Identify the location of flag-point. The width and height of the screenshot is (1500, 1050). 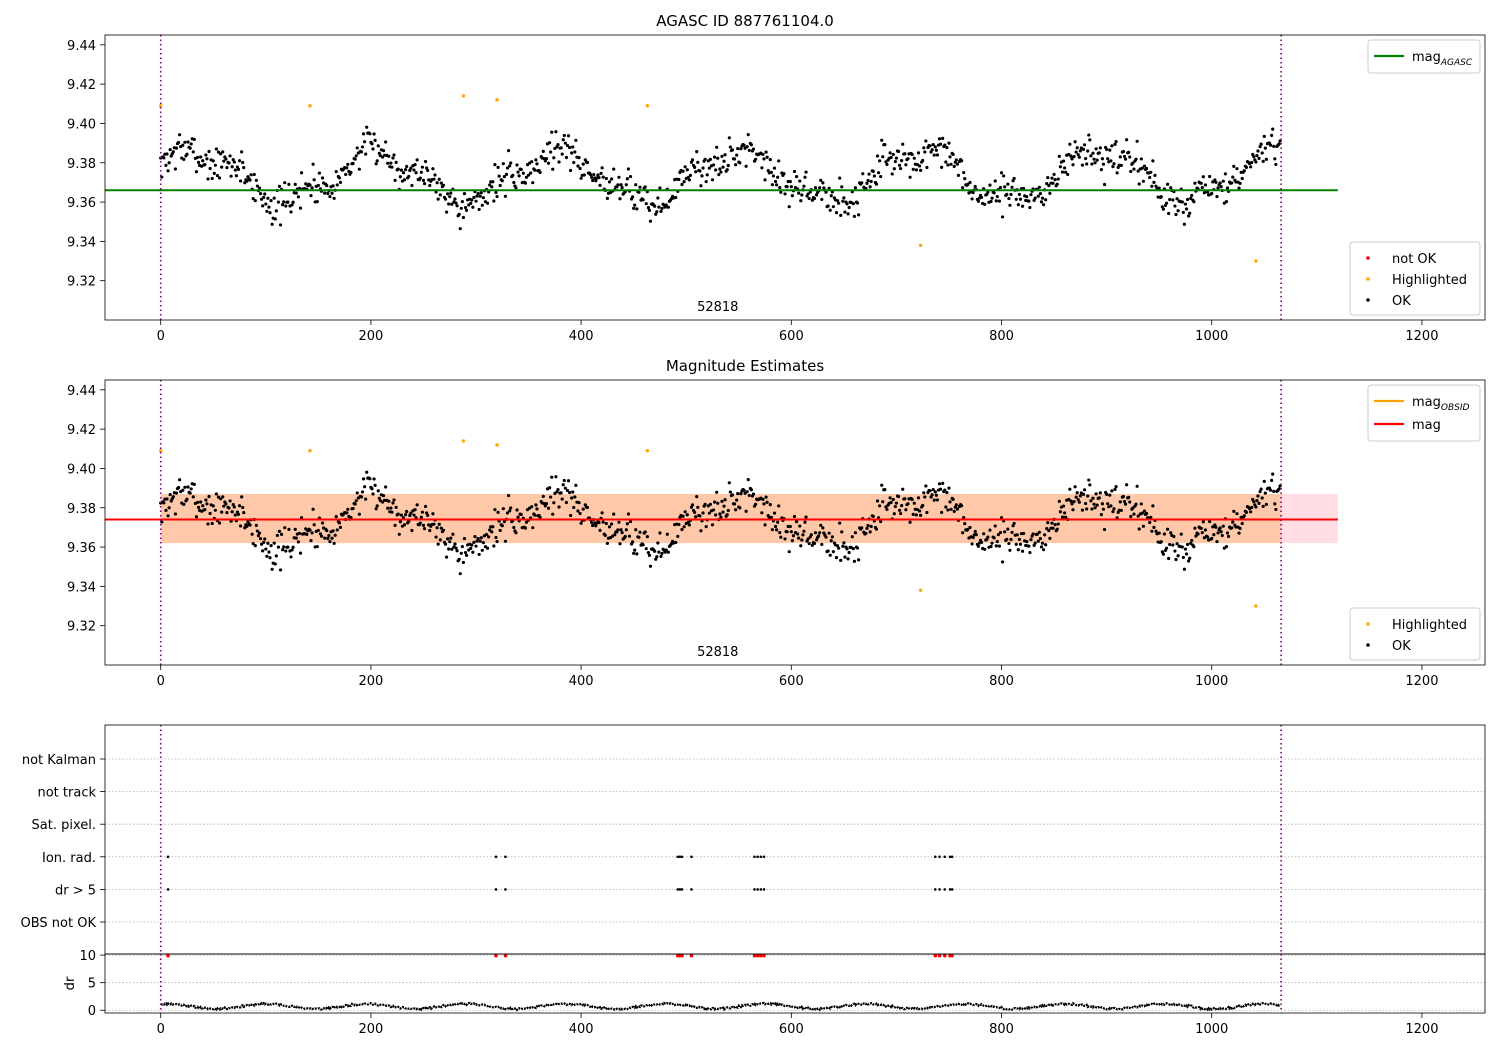
(939, 857).